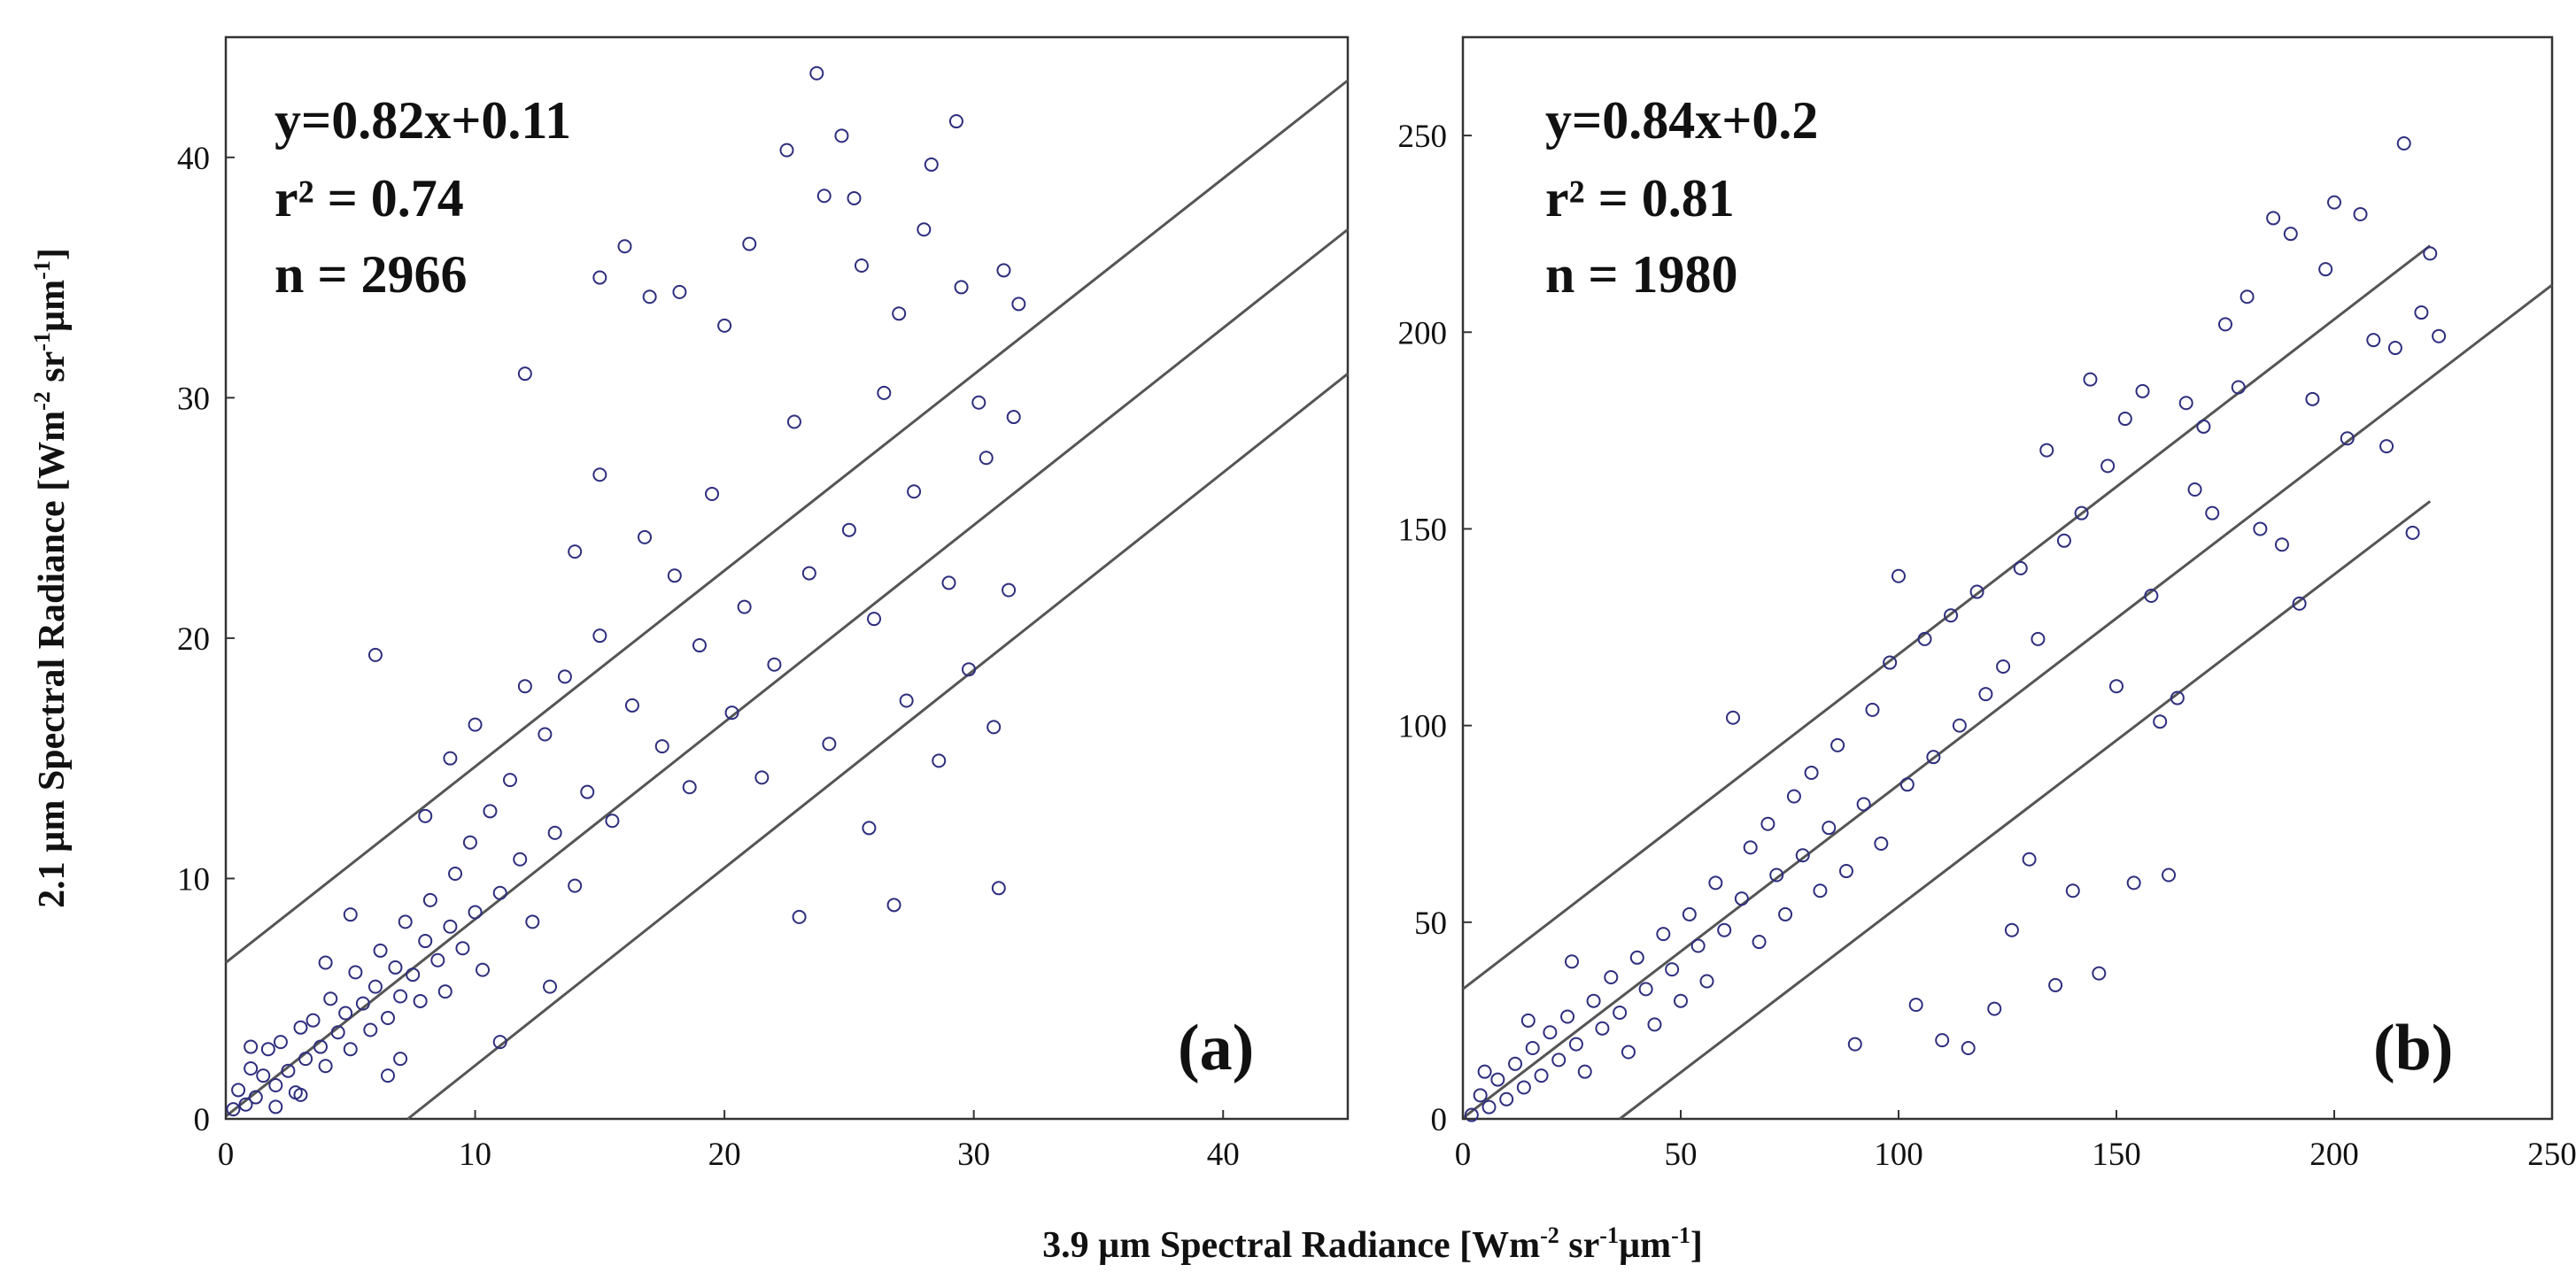 This screenshot has height=1280, width=2576. Describe the element at coordinates (1223, 1155) in the screenshot. I see `panel-a-x-tick-label: 40` at that location.